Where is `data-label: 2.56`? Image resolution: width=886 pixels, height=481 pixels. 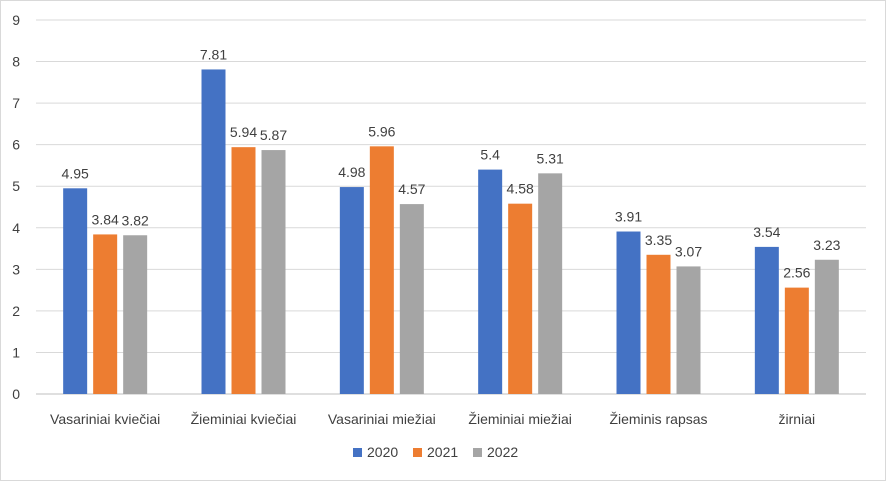 data-label: 2.56 is located at coordinates (796, 273).